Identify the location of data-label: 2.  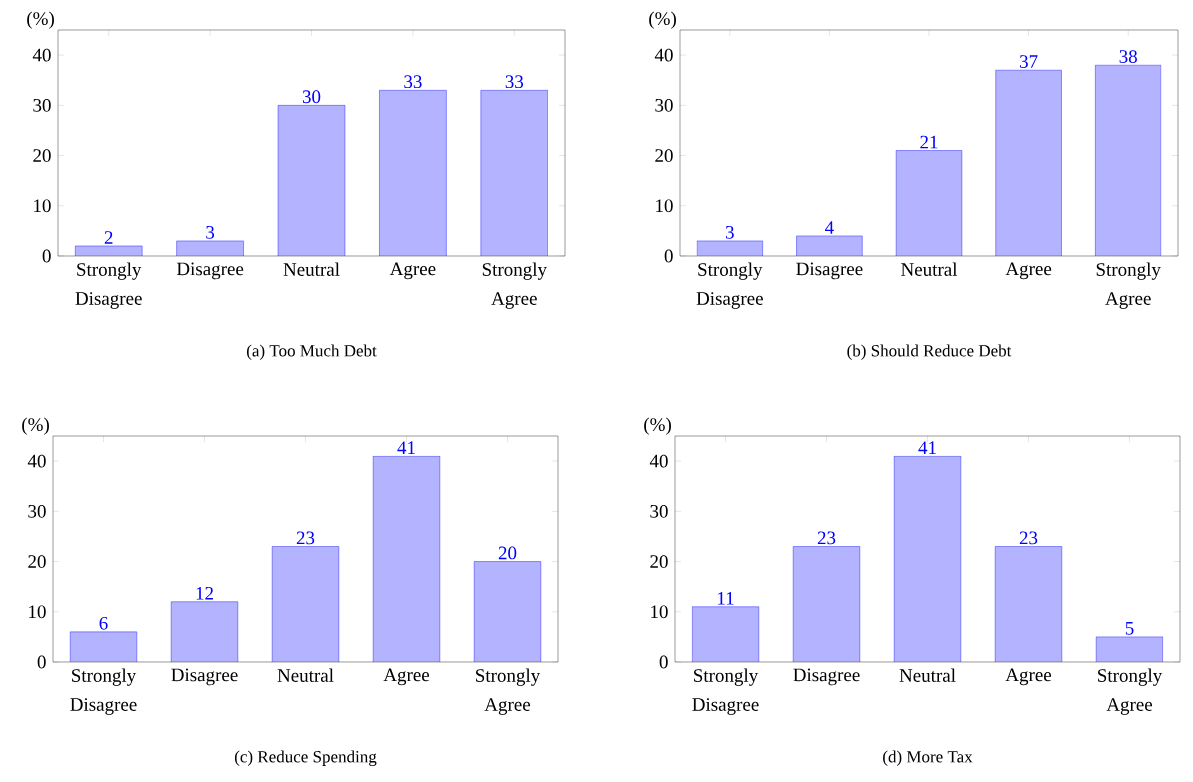
(108, 237).